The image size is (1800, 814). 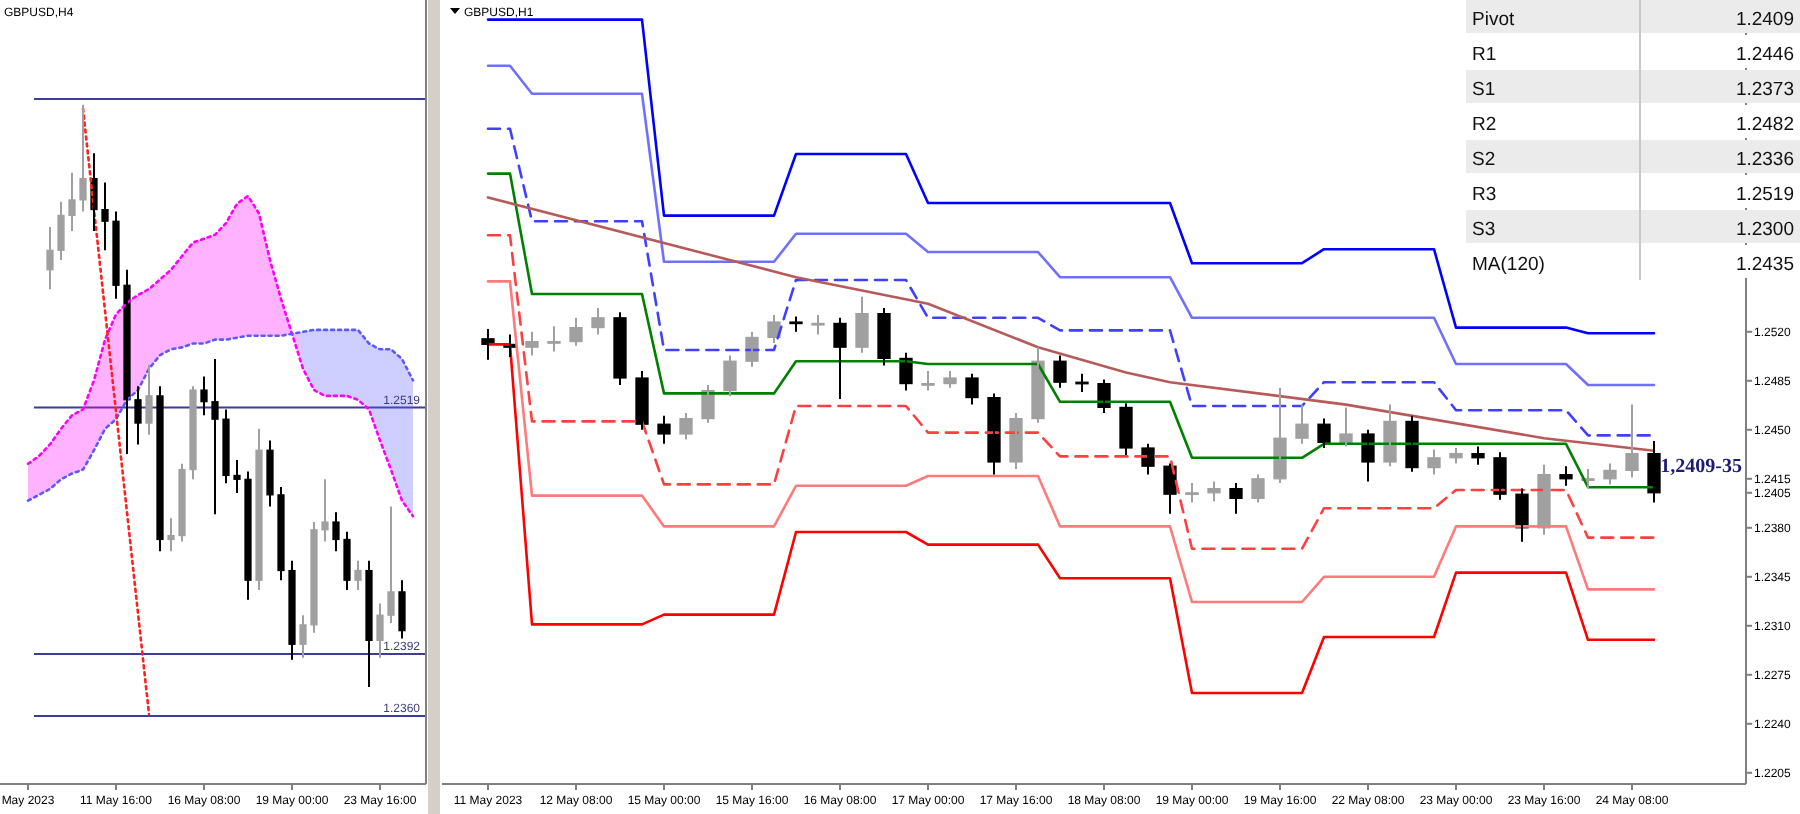 What do you see at coordinates (1764, 89) in the screenshot?
I see `data-label: 1.2373` at bounding box center [1764, 89].